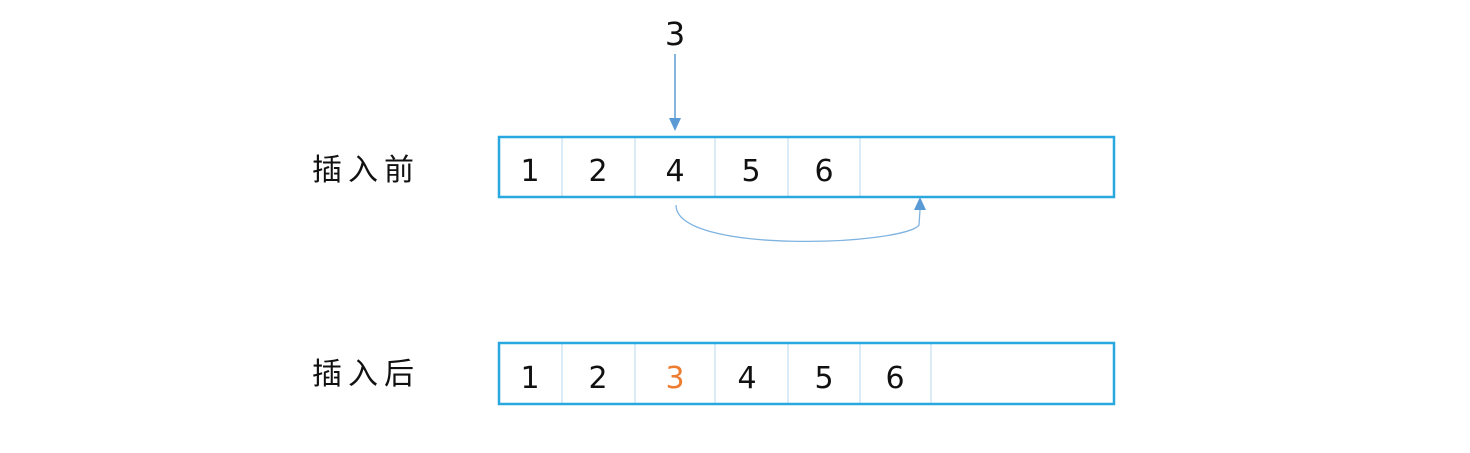 Image resolution: width=1470 pixels, height=453 pixels. What do you see at coordinates (675, 34) in the screenshot?
I see `insert-value-label: 3` at bounding box center [675, 34].